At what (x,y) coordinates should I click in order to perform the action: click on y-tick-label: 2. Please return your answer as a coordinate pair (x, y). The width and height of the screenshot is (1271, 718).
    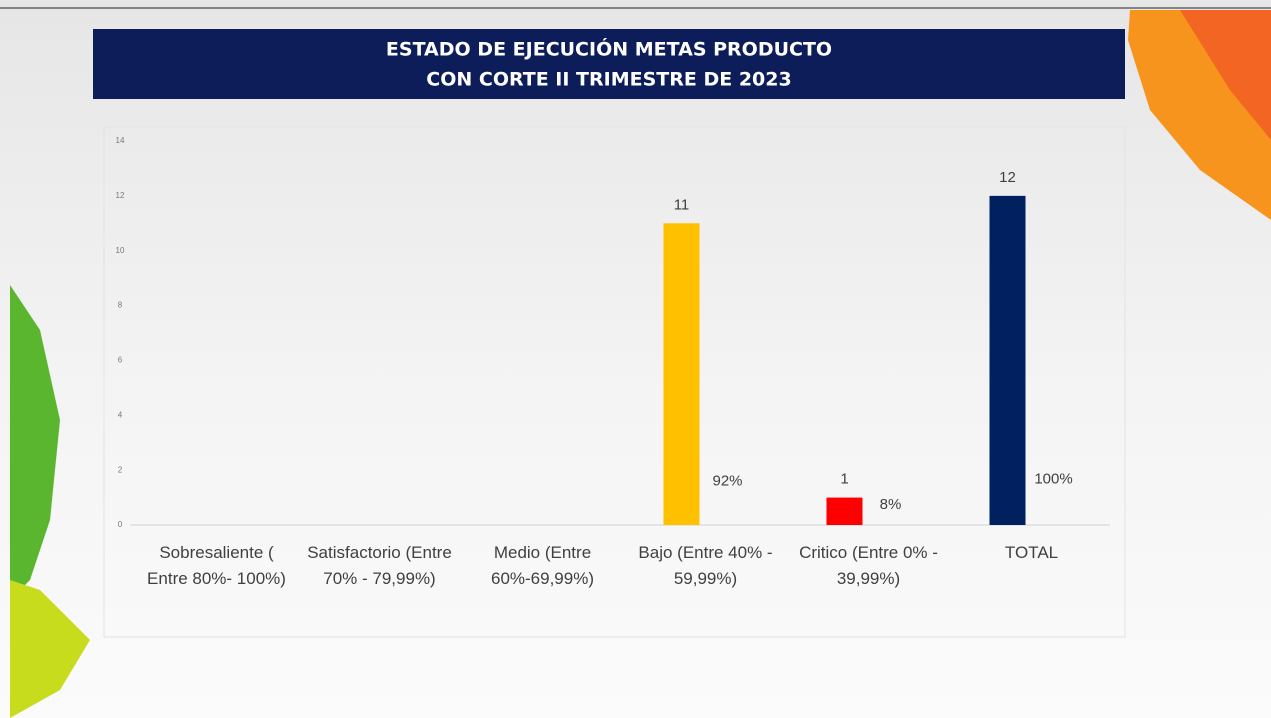
    Looking at the image, I should click on (120, 469).